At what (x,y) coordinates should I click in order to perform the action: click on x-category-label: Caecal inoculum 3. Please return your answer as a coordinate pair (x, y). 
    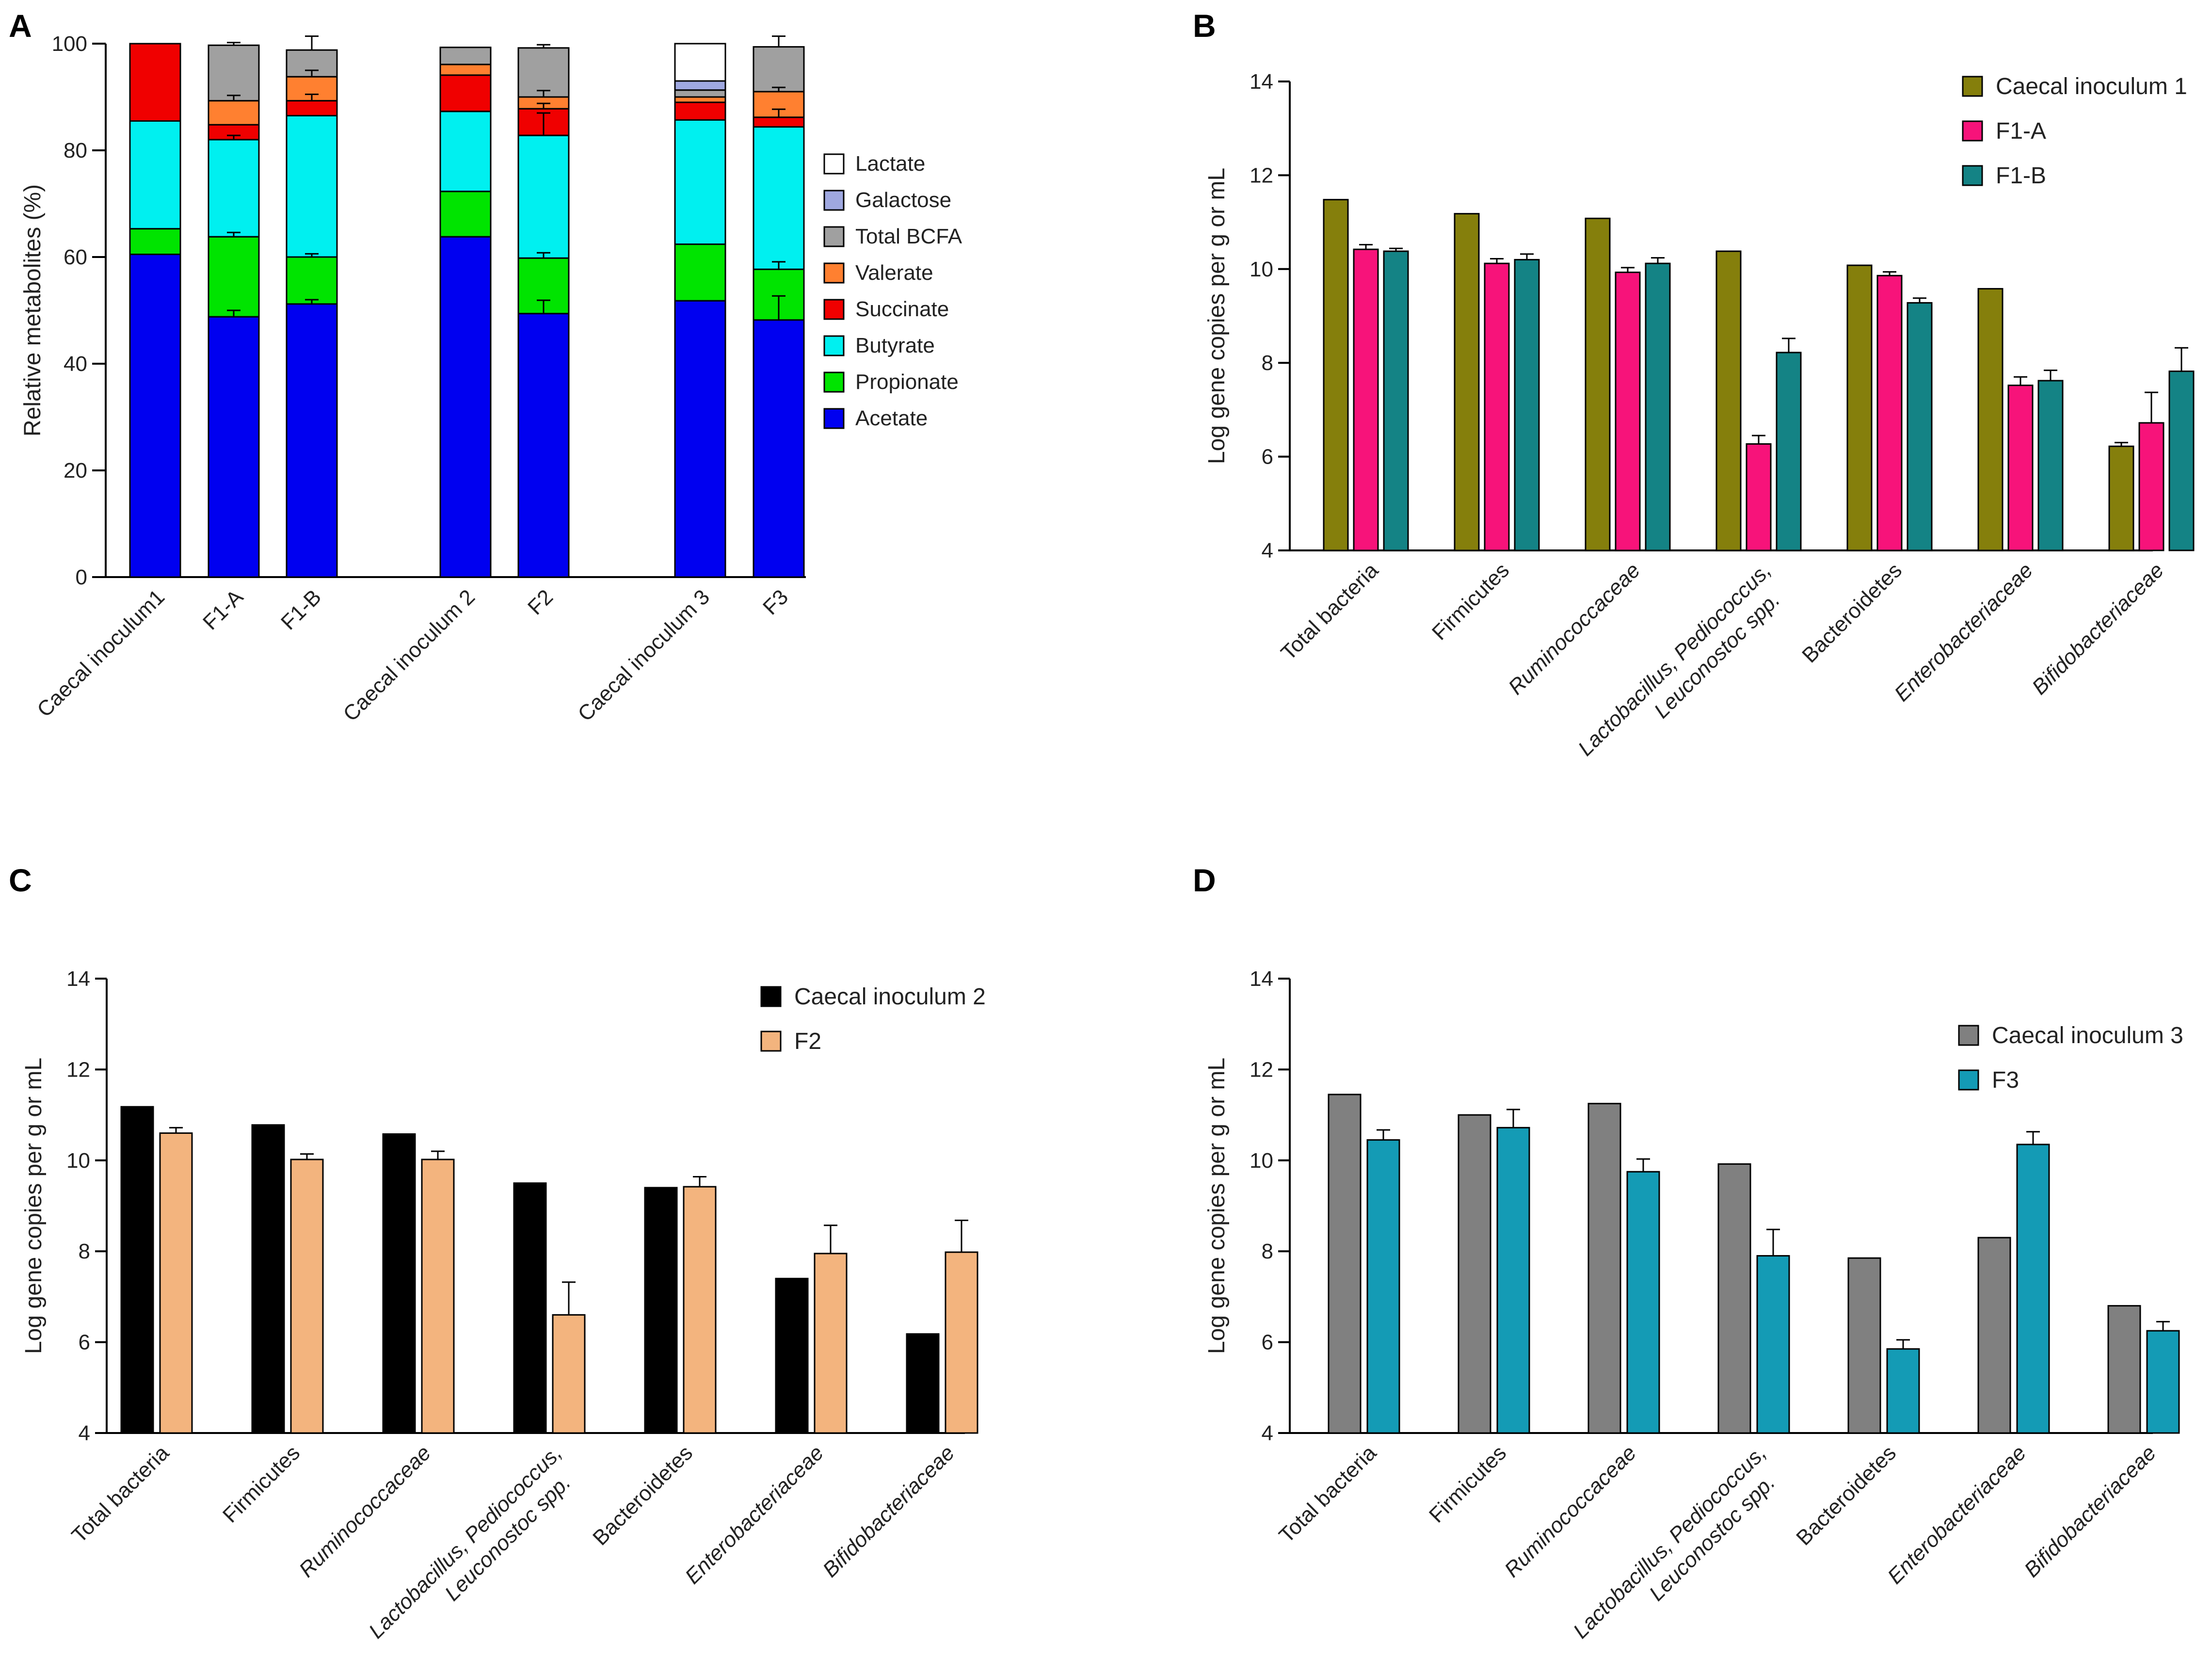
    Looking at the image, I should click on (644, 656).